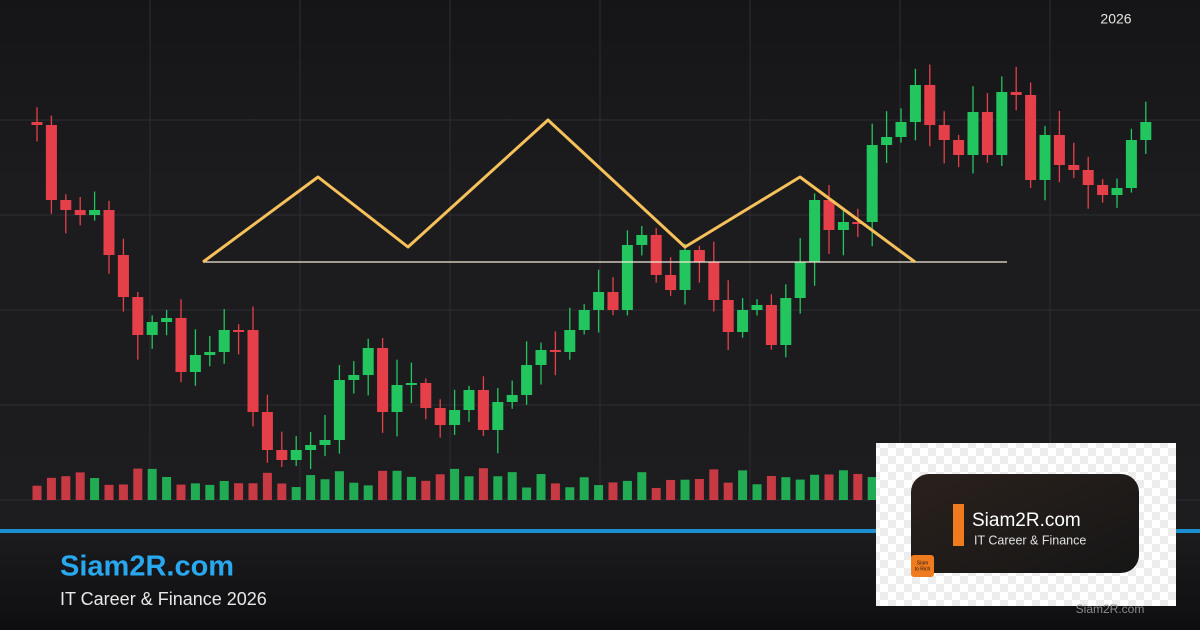 The height and width of the screenshot is (630, 1200). What do you see at coordinates (147, 567) in the screenshot?
I see `brand-title: Siam2R.com` at bounding box center [147, 567].